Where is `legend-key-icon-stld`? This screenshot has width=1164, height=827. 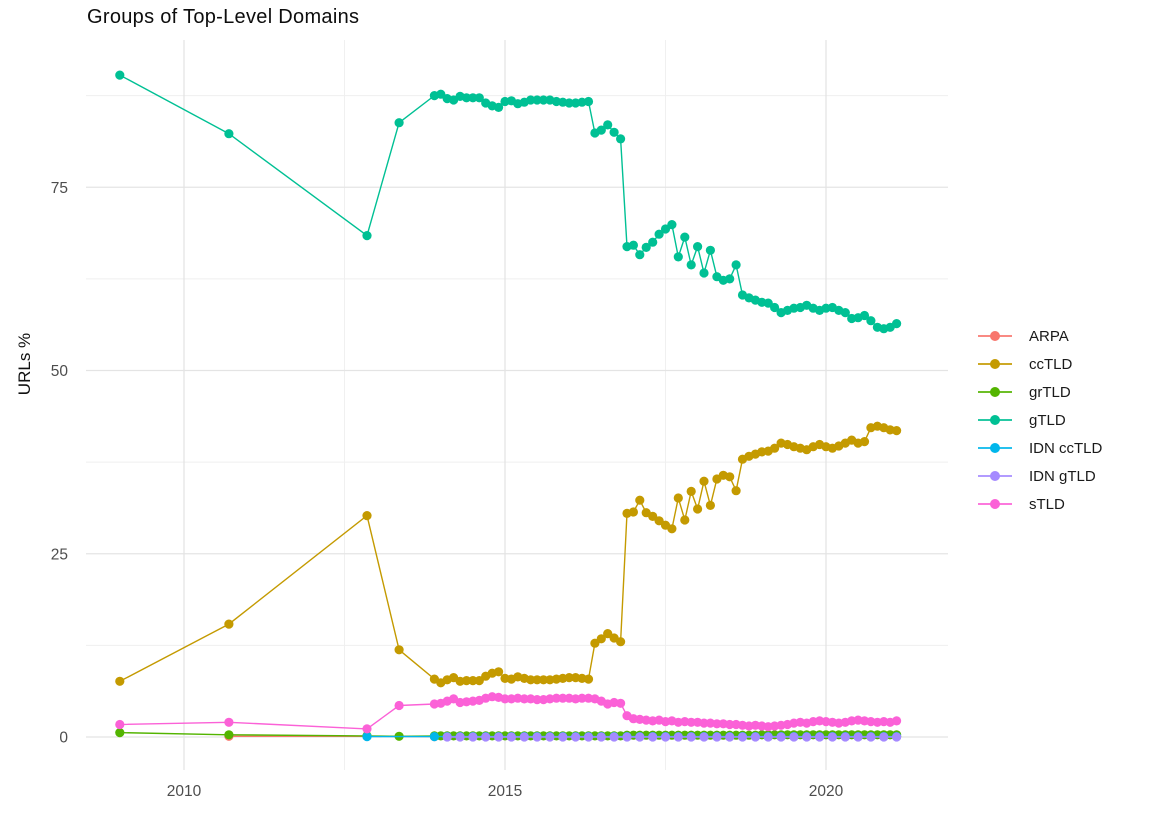
legend-key-icon-stld is located at coordinates (995, 504).